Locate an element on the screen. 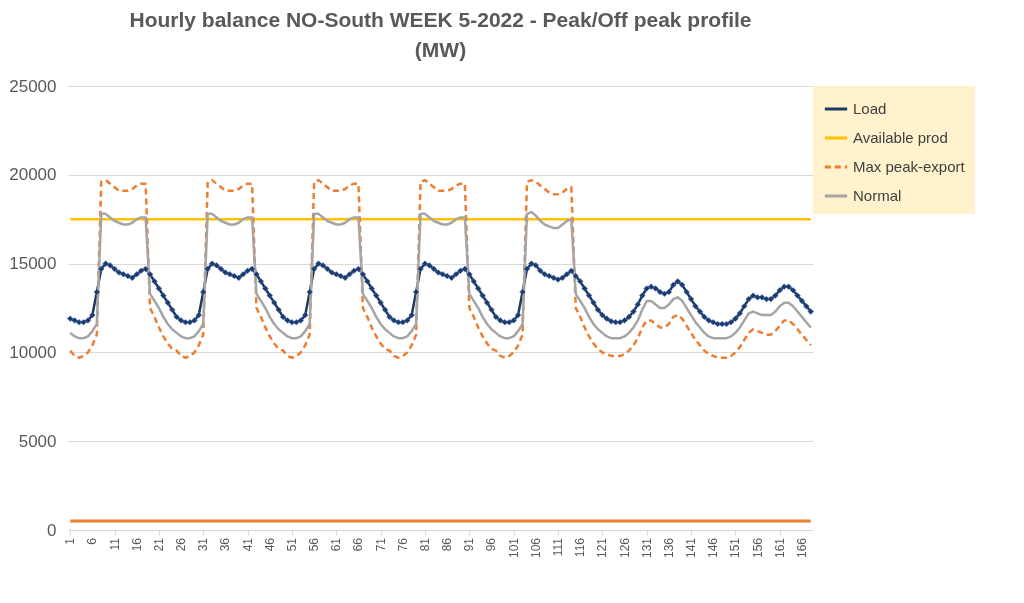 The width and height of the screenshot is (1024, 603). y-tick-label: 25000 is located at coordinates (33, 86).